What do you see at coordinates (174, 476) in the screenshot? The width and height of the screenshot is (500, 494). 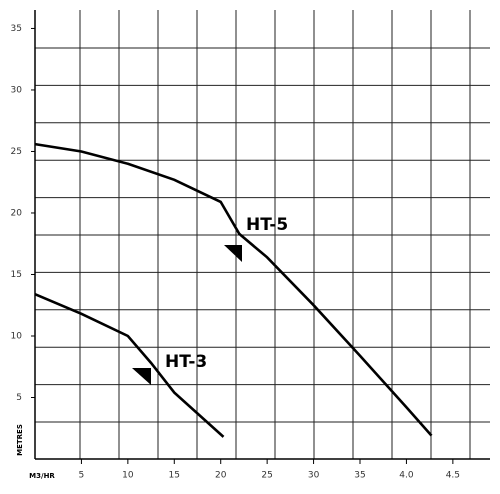 I see `x-tick-label: 15` at bounding box center [174, 476].